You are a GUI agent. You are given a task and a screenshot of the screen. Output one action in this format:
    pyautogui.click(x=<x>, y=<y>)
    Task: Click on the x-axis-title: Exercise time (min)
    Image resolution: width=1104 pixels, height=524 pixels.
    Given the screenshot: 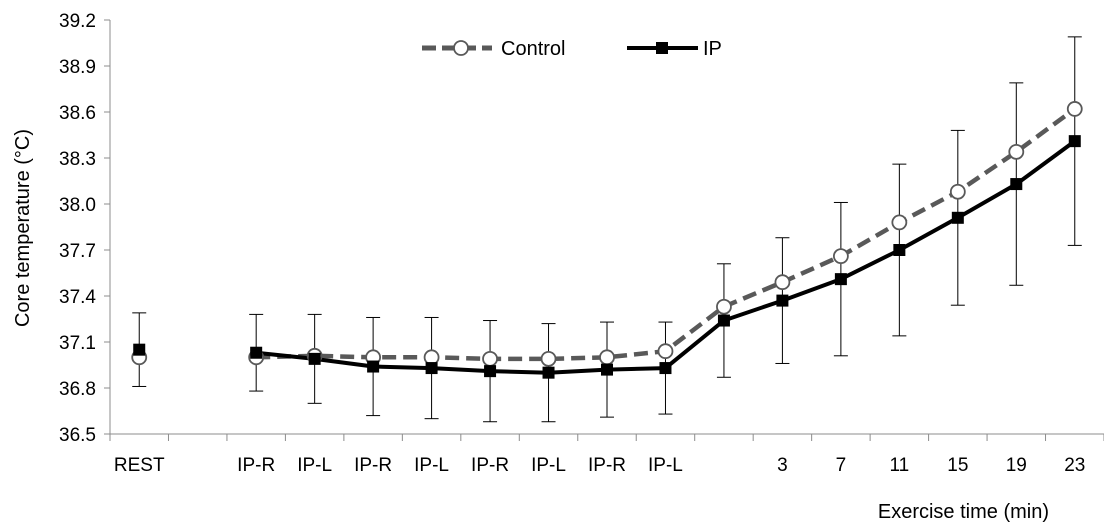 What is the action you would take?
    pyautogui.click(x=963, y=512)
    